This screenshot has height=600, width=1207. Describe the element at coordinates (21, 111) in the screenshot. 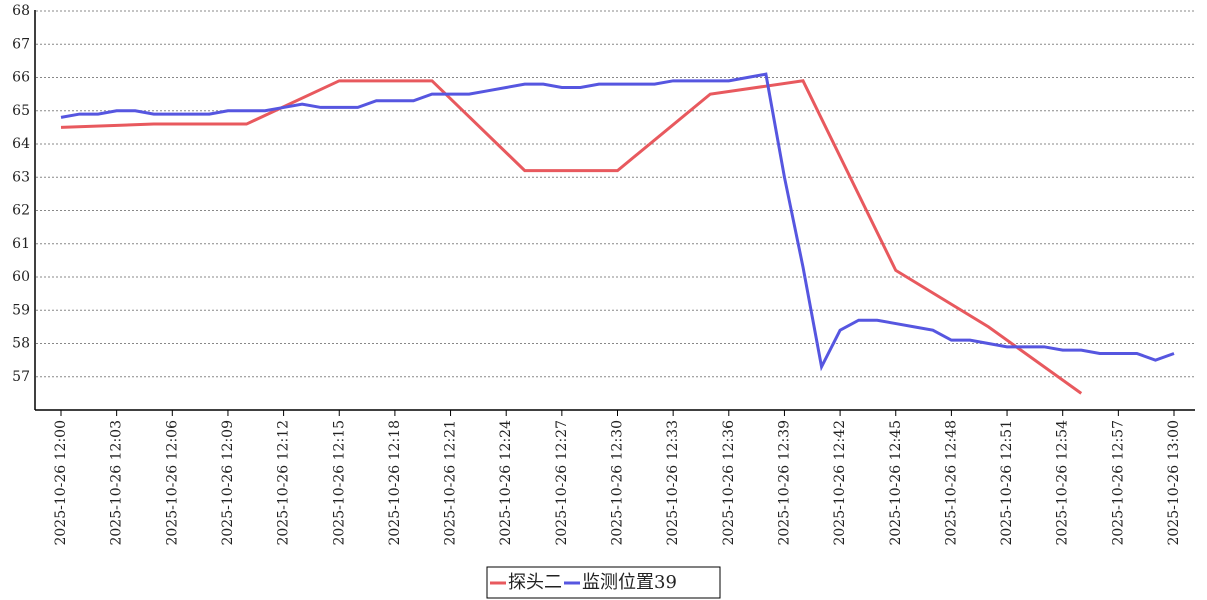

I see `y-tick-label: 65` at that location.